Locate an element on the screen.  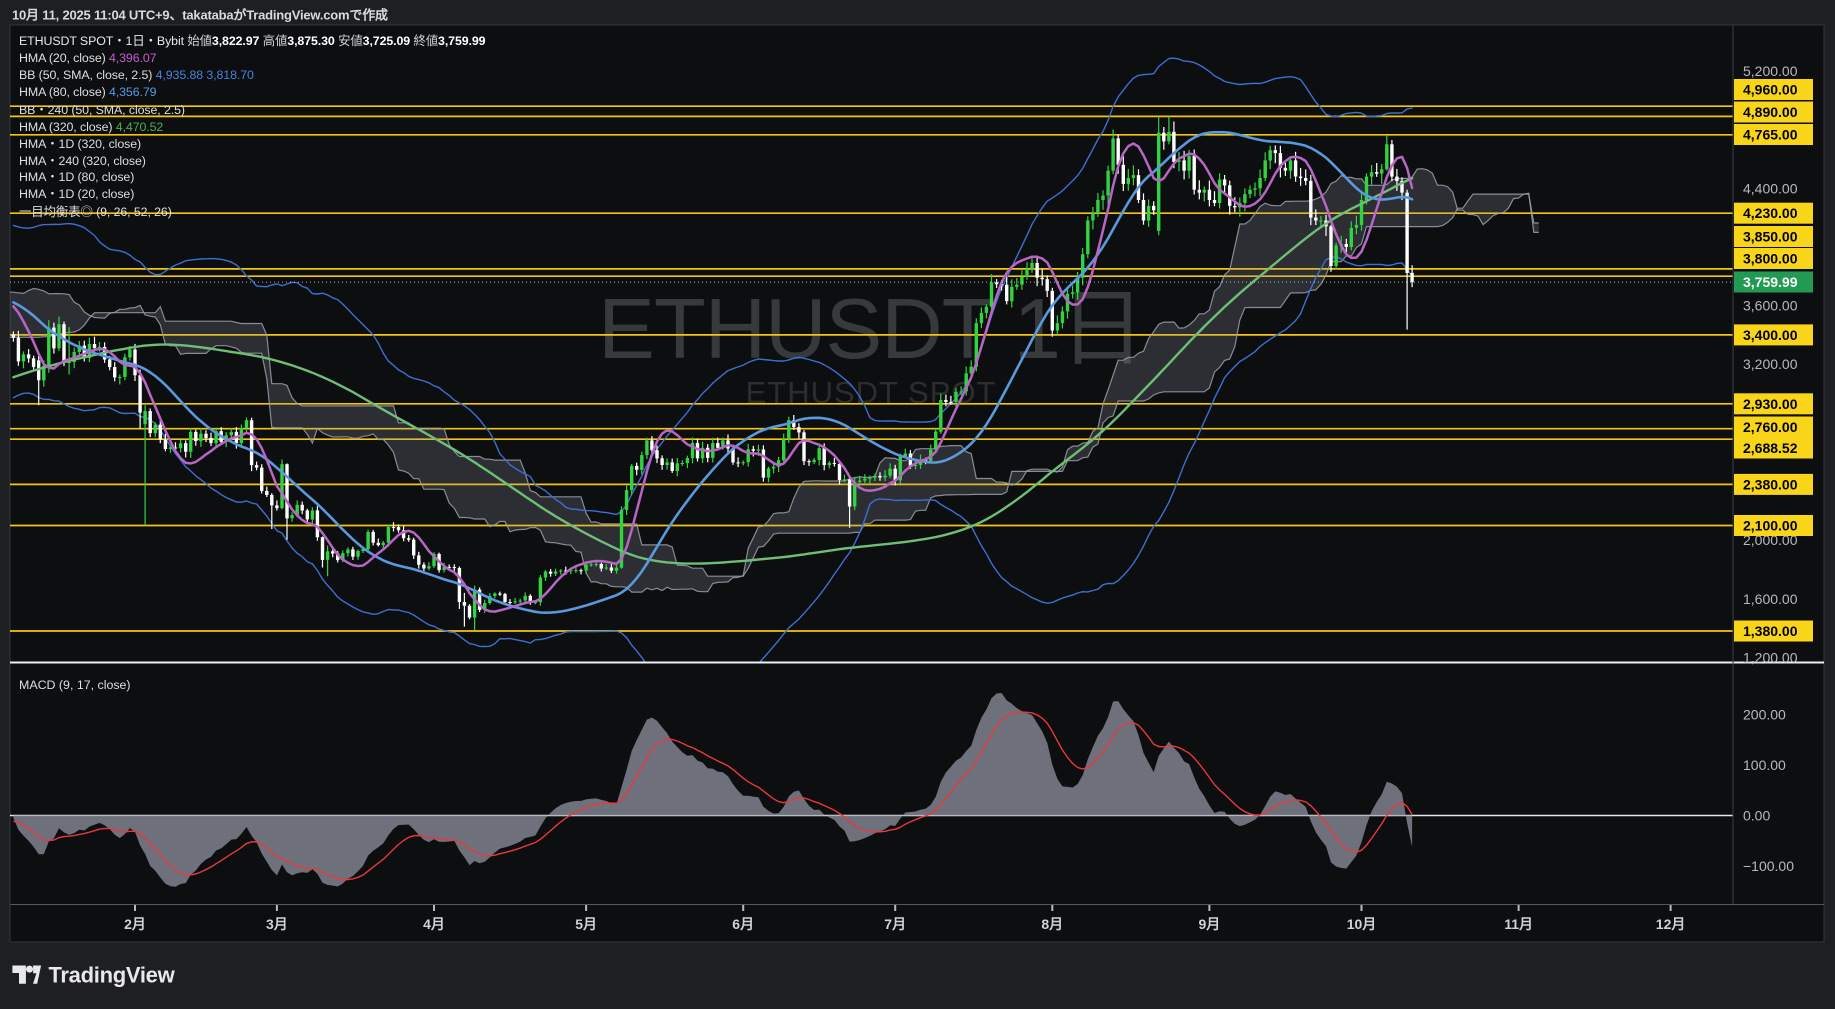
svg-text: 一目均衡表◎ (9, 26, 52, 26) is located at coordinates (95, 212).